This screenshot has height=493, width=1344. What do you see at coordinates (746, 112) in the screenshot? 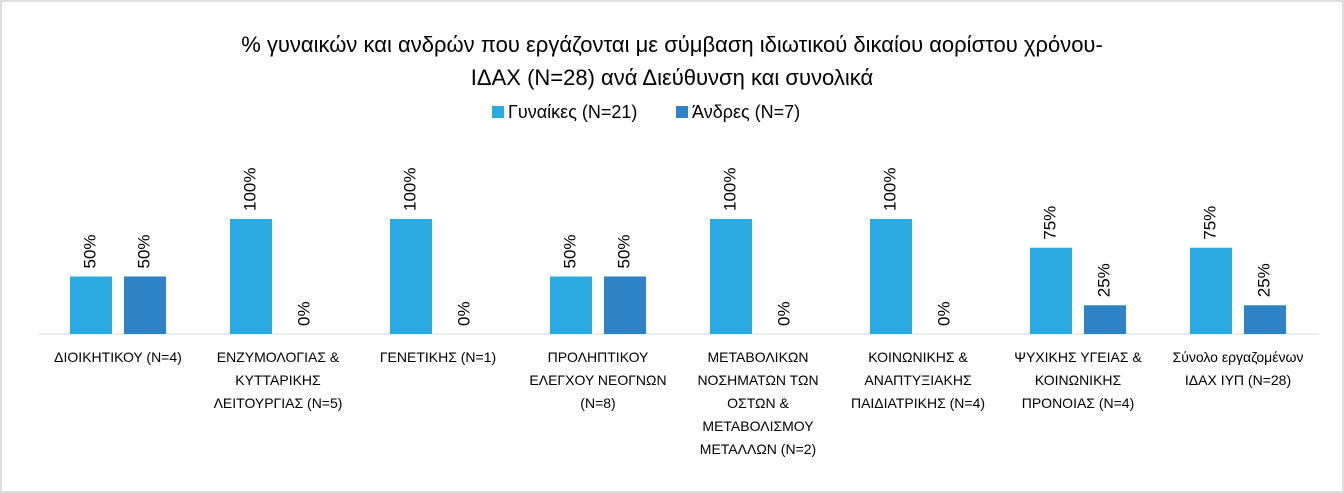
I see `legend-label: Άνδρες (Ν=7)` at bounding box center [746, 112].